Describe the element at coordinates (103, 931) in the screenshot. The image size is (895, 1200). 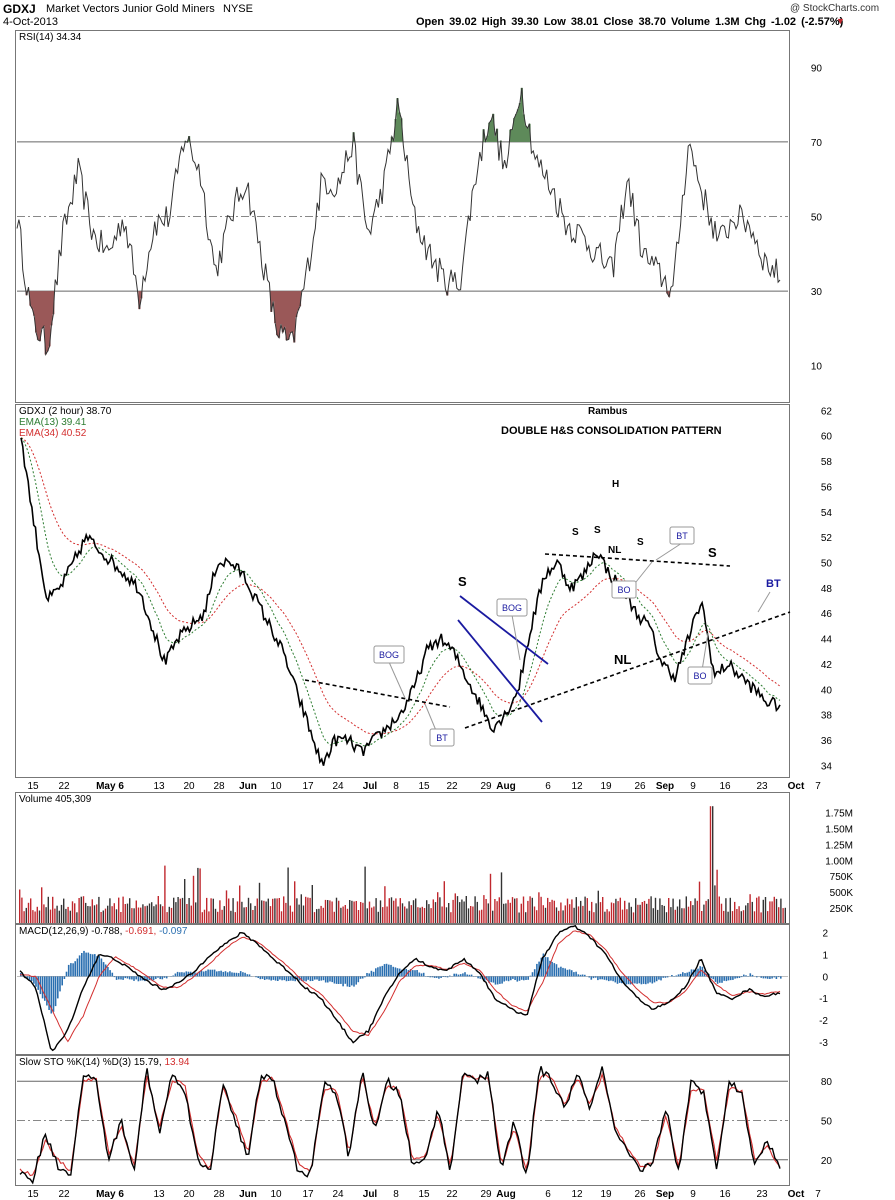
I see `macd-label: MACD(12,26,9) -0.788, -0.691, -0.097` at that location.